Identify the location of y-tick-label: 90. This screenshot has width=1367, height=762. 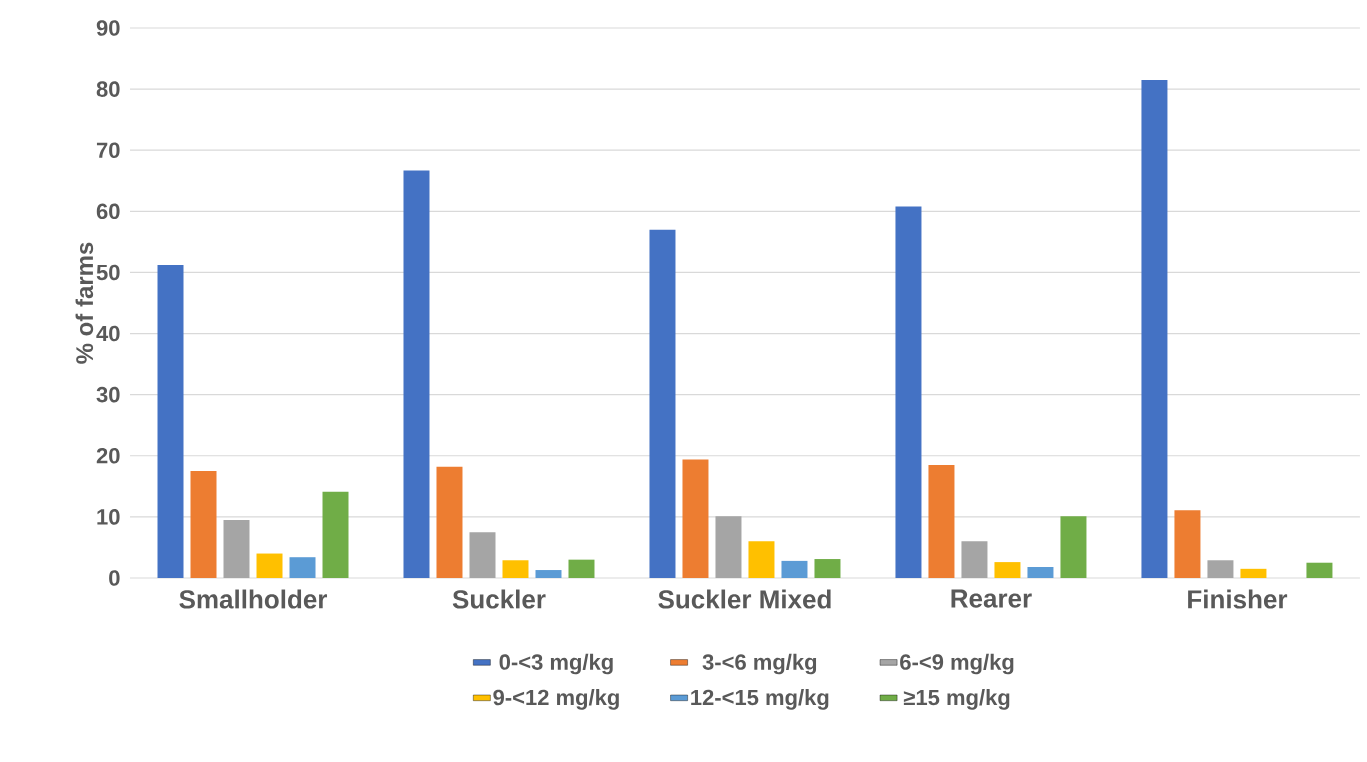
(108, 28).